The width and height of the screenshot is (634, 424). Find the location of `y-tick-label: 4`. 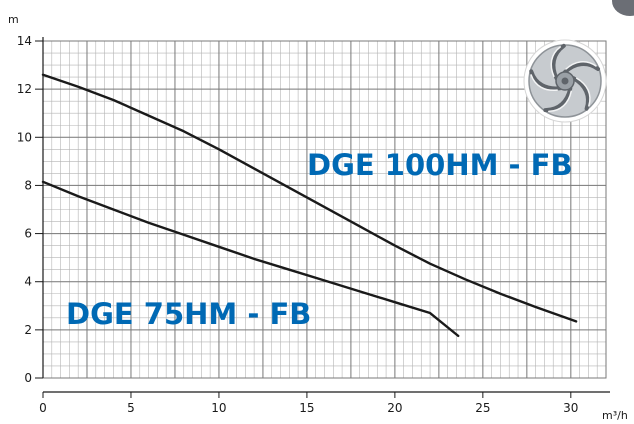

y-tick-label: 4 is located at coordinates (28, 282).